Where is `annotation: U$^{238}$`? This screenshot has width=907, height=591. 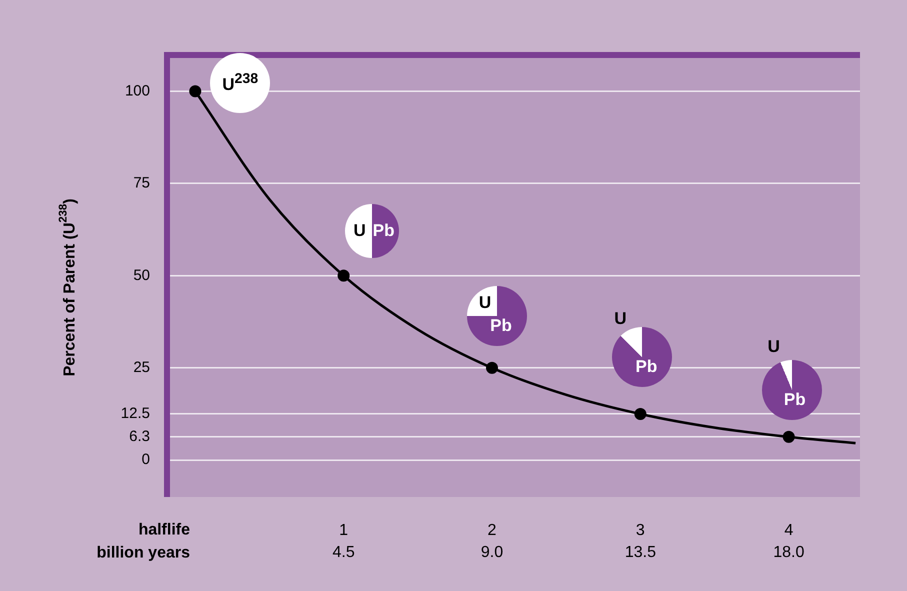
annotation: U$^{238}$ is located at coordinates (240, 83).